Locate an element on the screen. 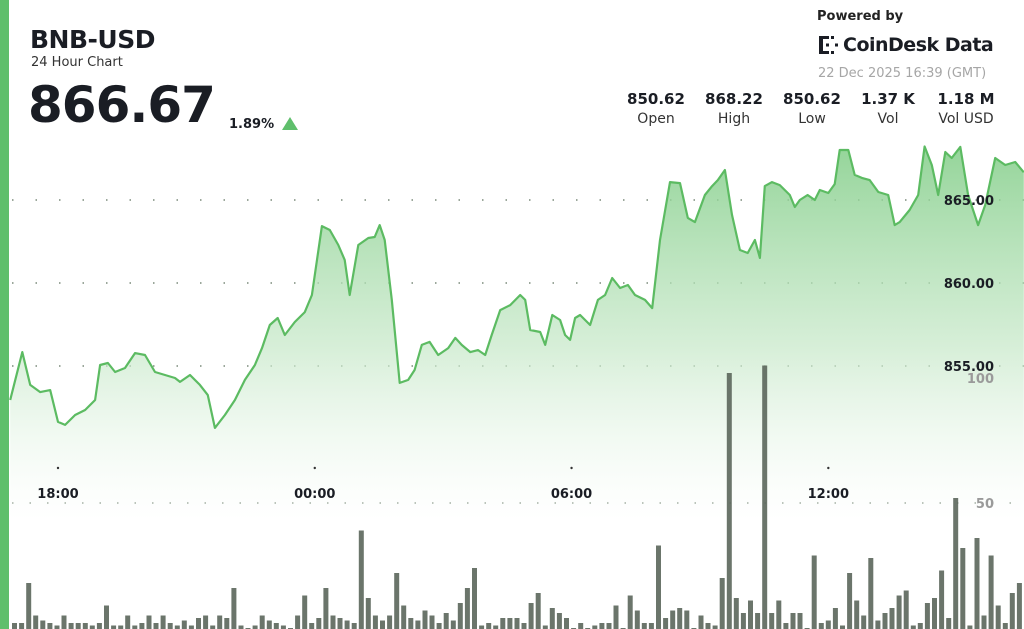 Image resolution: width=1024 pixels, height=629 pixels. stat-label: High is located at coordinates (734, 119).